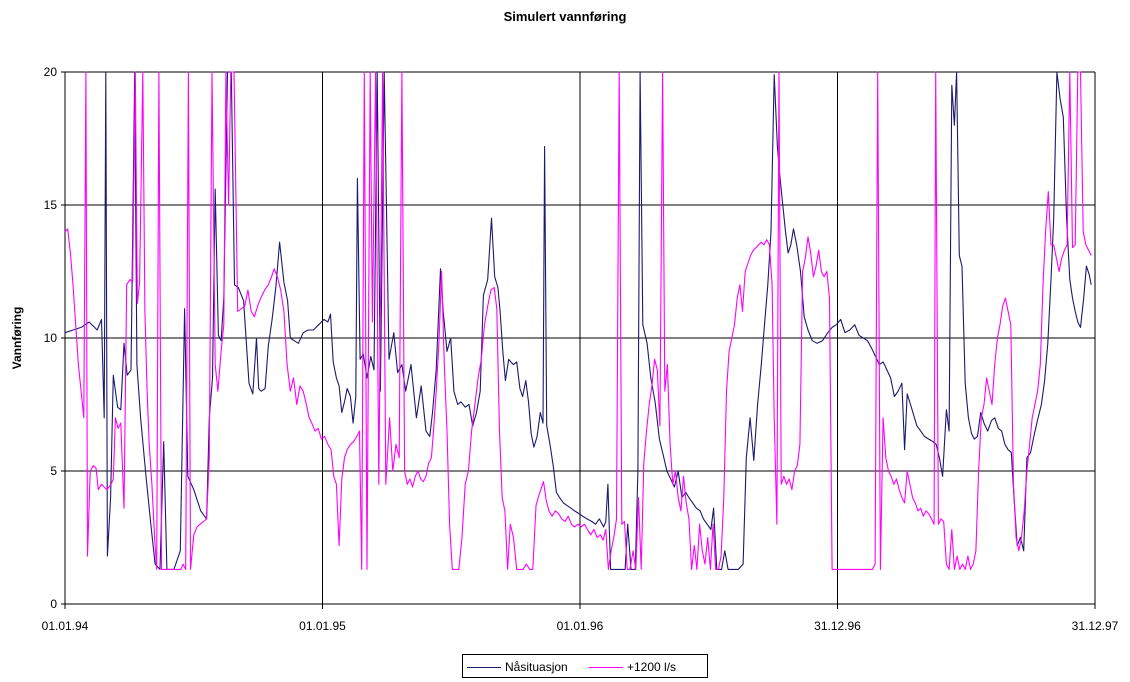  I want to click on y-tick-labels: 0 5 10 15 20, so click(51, 338).